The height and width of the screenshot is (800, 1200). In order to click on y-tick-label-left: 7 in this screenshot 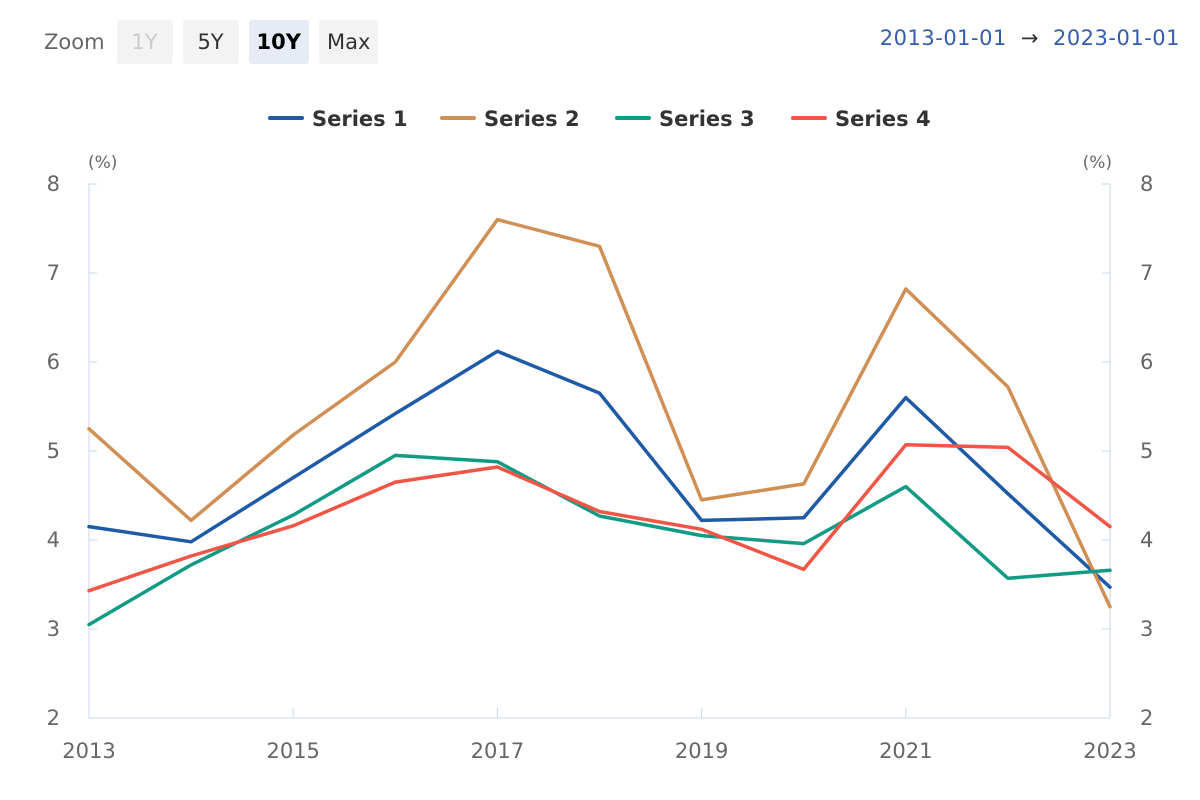, I will do `click(53, 273)`.